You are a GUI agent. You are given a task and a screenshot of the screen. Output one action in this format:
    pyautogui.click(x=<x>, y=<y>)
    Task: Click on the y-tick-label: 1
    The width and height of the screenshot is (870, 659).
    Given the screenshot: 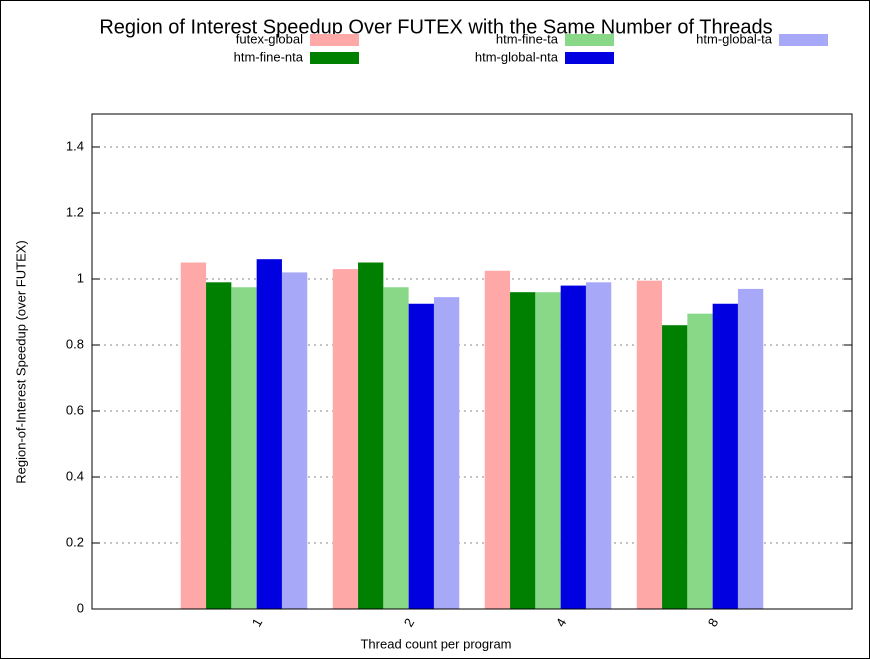 What is the action you would take?
    pyautogui.click(x=80, y=277)
    